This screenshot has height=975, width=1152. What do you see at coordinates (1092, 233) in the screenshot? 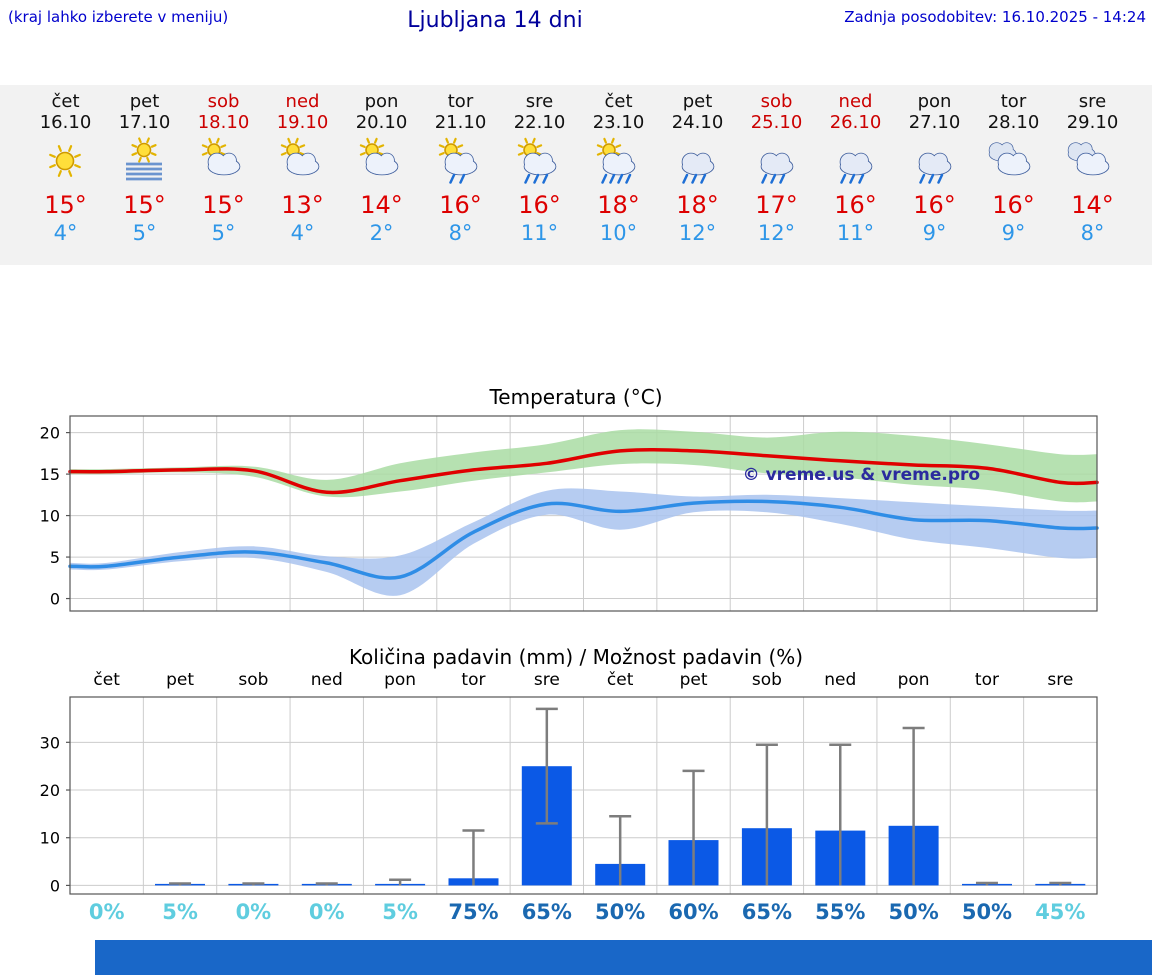
I see `min-temperature: 8°` at bounding box center [1092, 233].